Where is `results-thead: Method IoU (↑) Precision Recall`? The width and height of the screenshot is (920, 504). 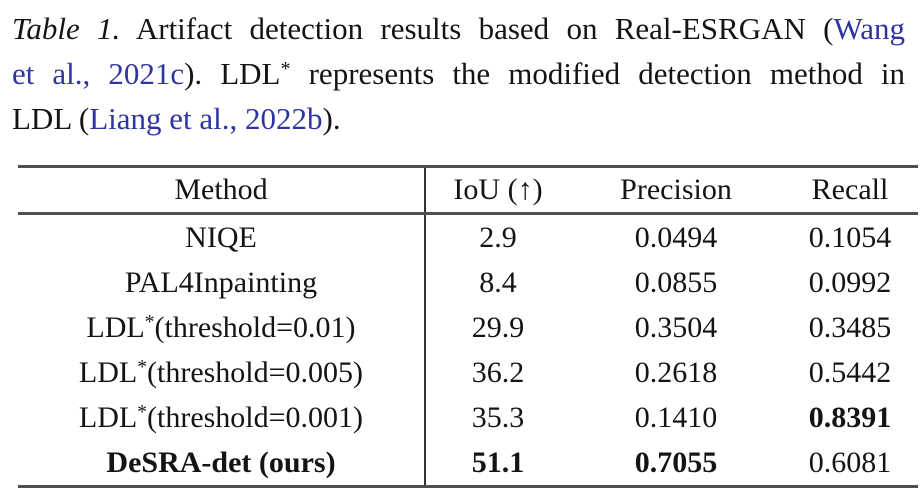
results-thead: Method IoU (↑) Precision Recall is located at coordinates (468, 190).